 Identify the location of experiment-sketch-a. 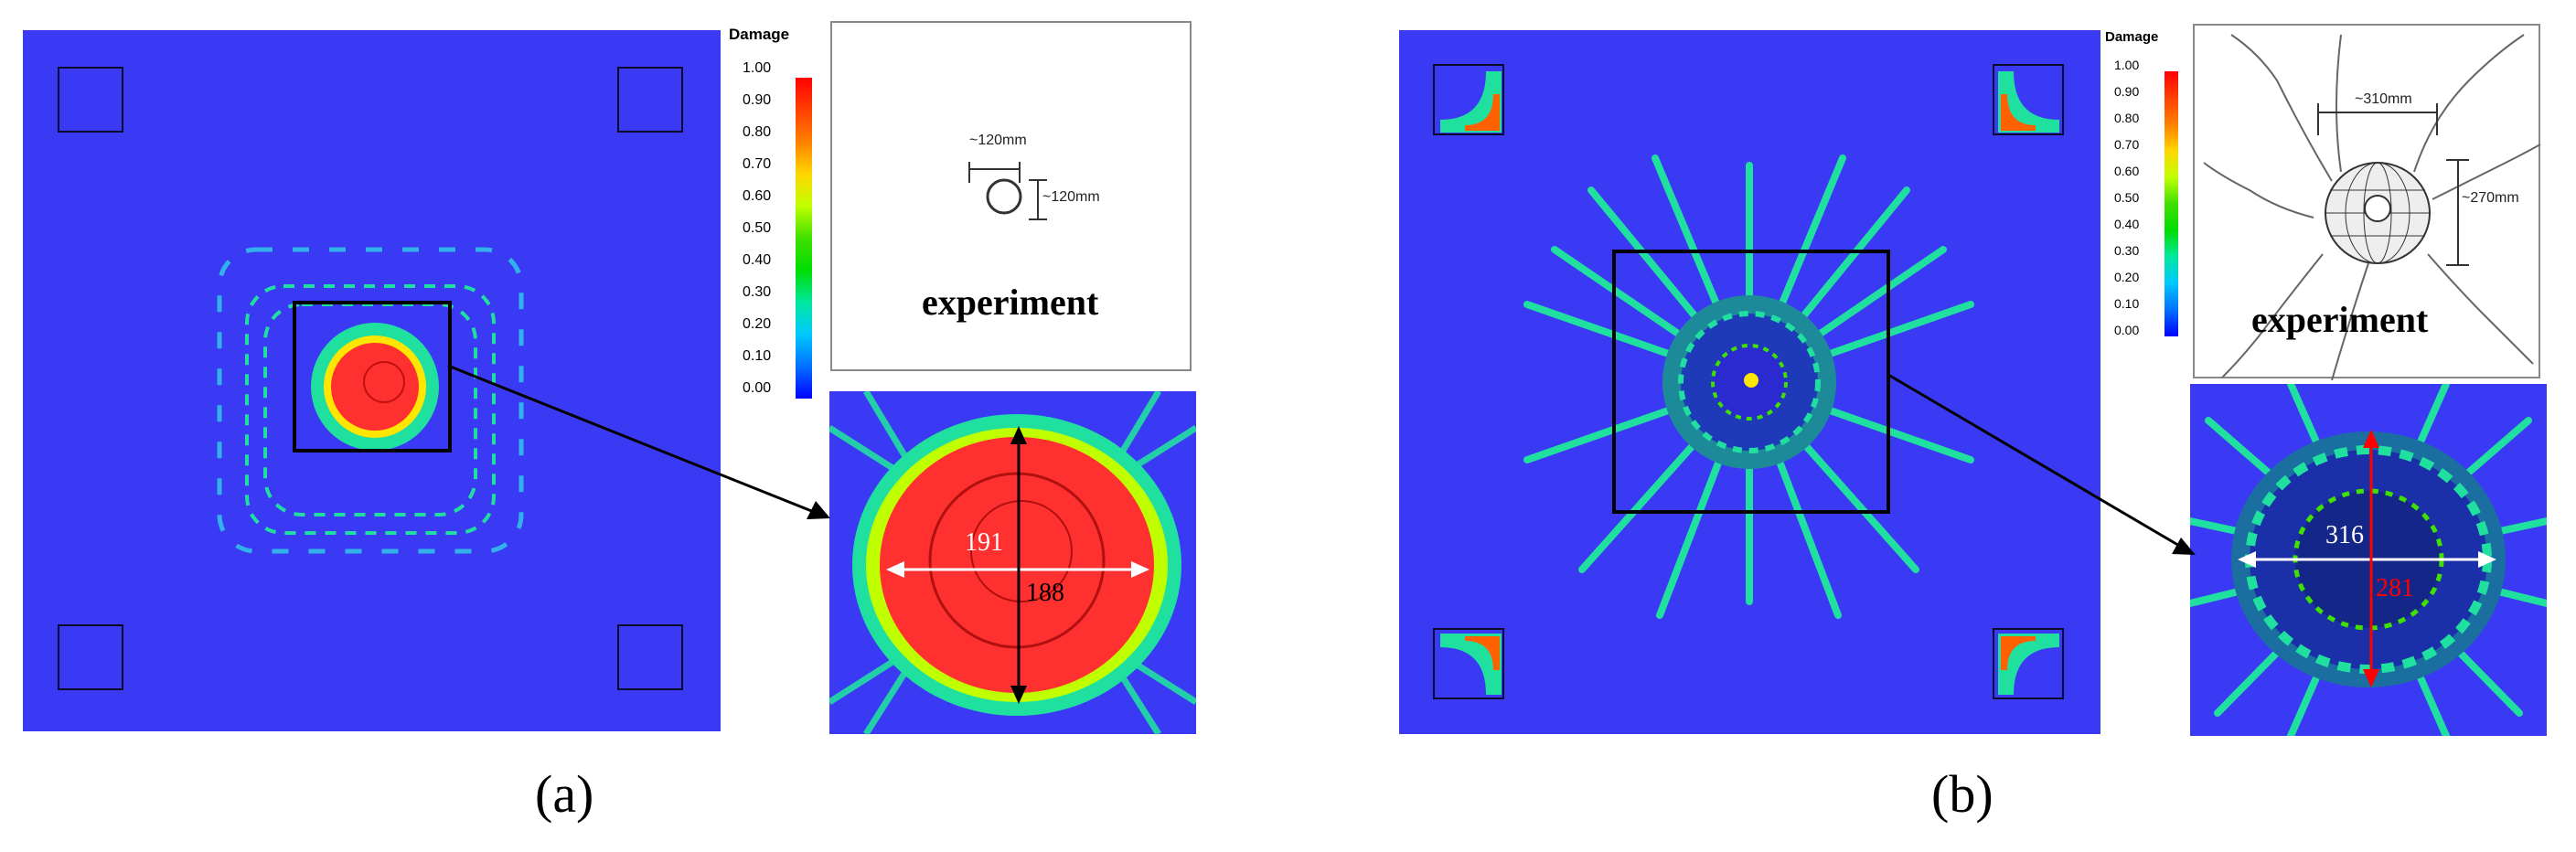
(1007, 191).